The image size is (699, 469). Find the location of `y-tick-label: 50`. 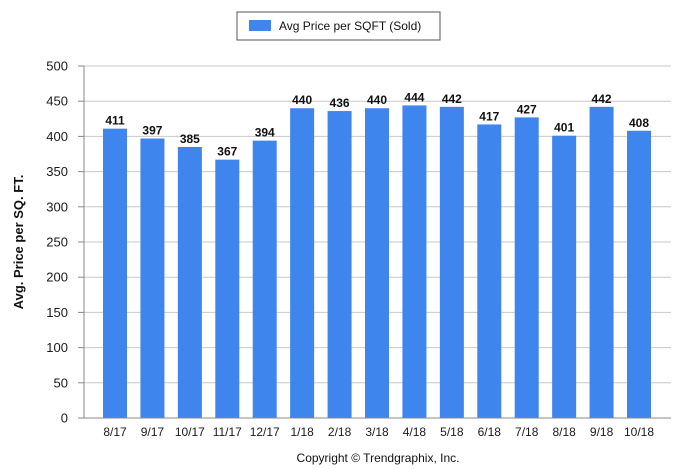

y-tick-label: 50 is located at coordinates (61, 382).